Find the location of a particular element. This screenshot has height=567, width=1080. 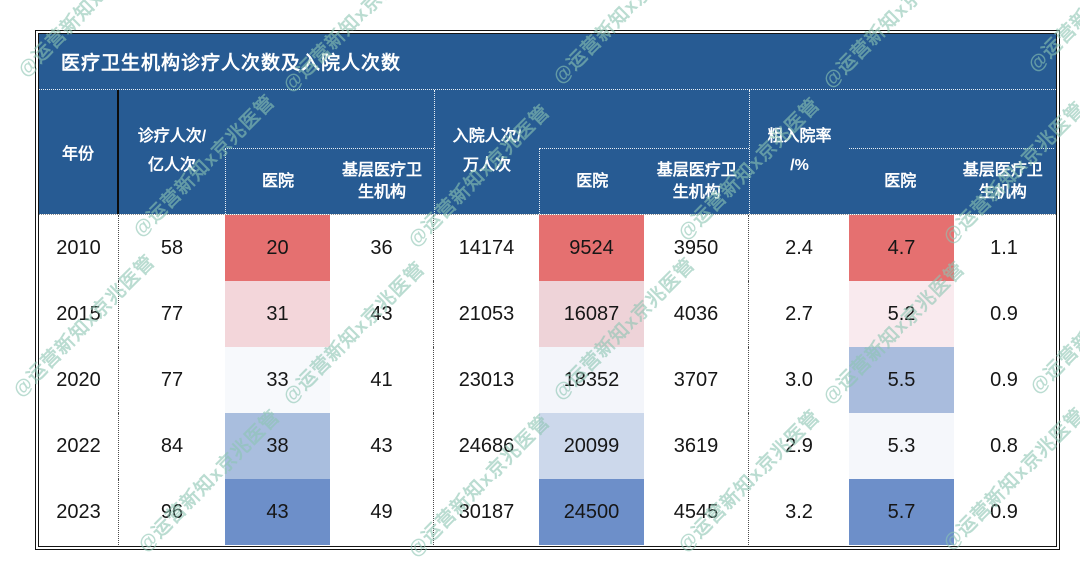

data-cell: 31 is located at coordinates (277, 314).